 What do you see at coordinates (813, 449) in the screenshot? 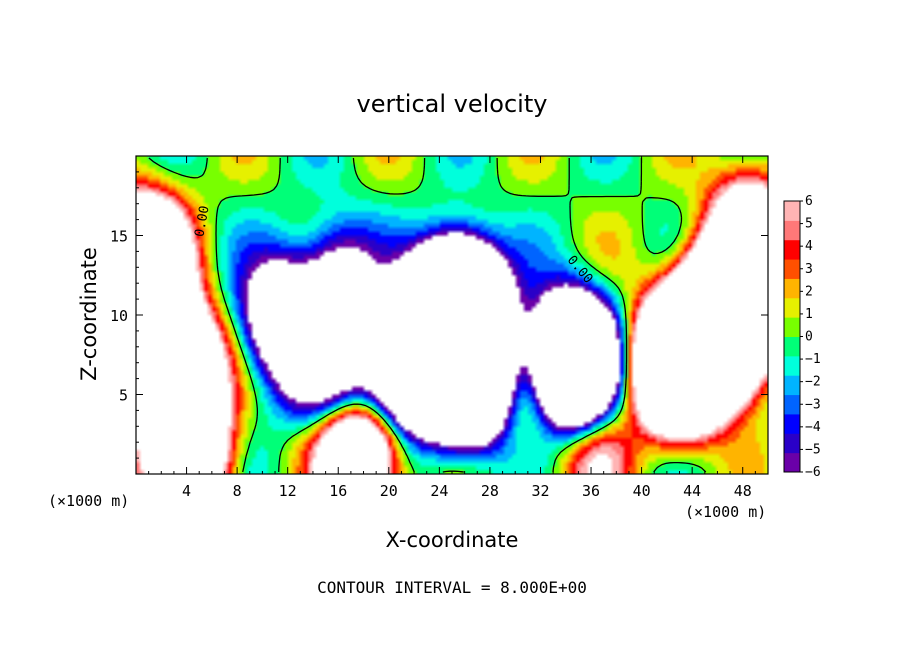
I see `colorbar-tick-label: −5` at bounding box center [813, 449].